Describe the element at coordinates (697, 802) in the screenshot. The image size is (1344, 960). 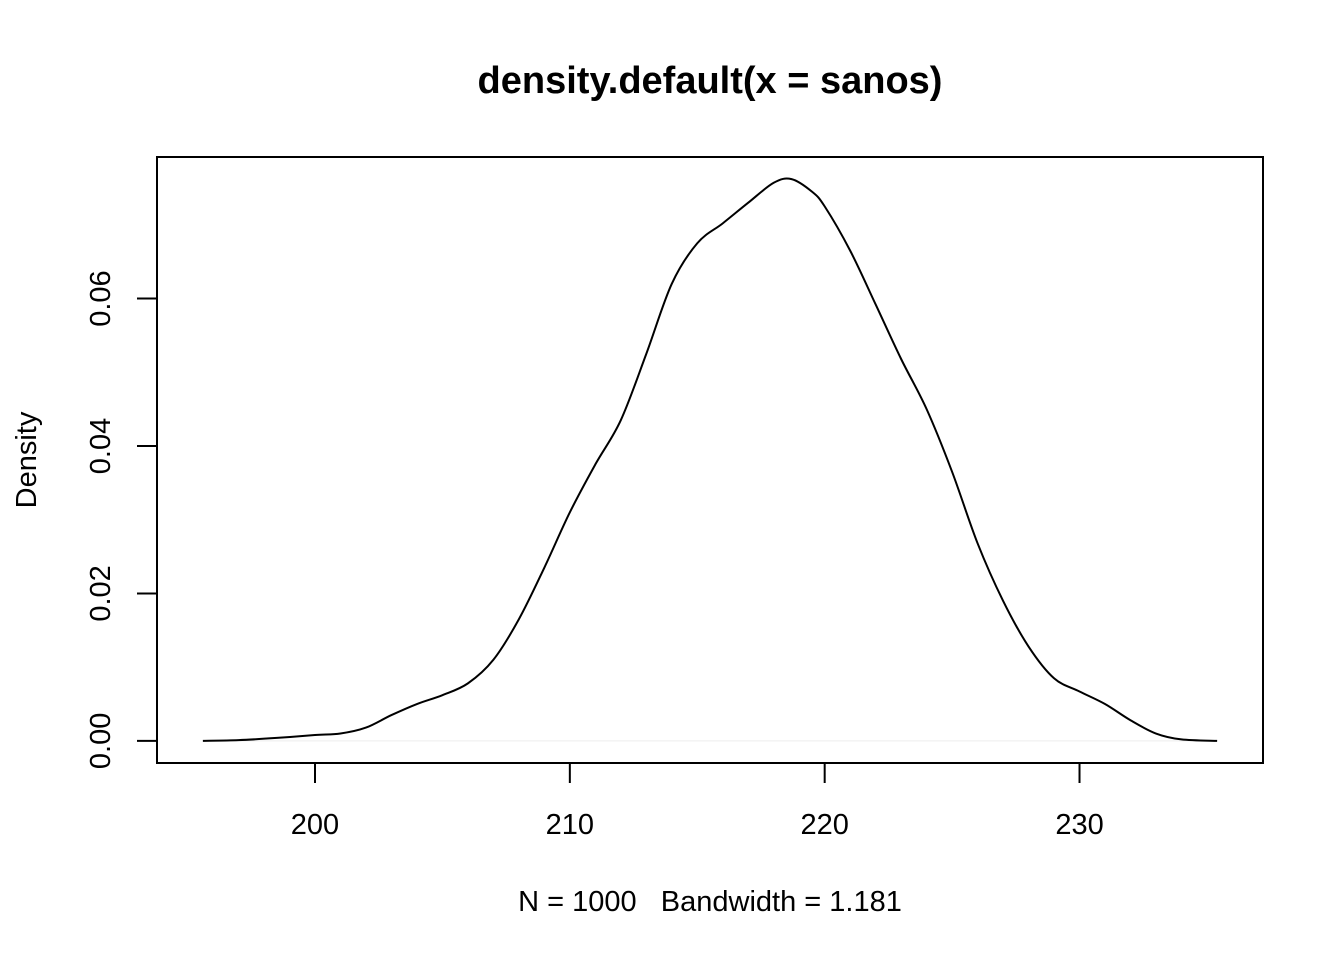
I see `x-axis: 200 210 220 230` at that location.